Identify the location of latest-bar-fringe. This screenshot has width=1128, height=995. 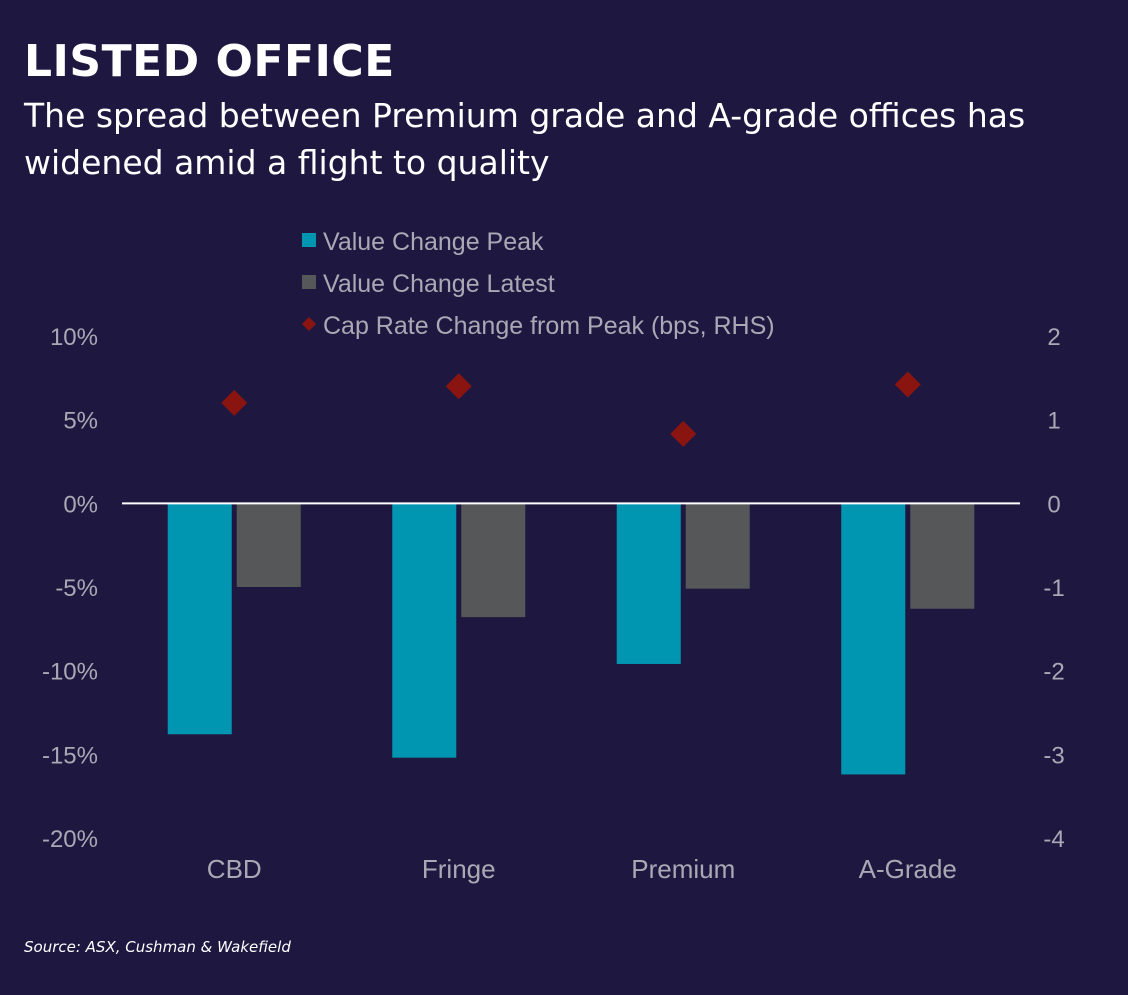
(493, 560).